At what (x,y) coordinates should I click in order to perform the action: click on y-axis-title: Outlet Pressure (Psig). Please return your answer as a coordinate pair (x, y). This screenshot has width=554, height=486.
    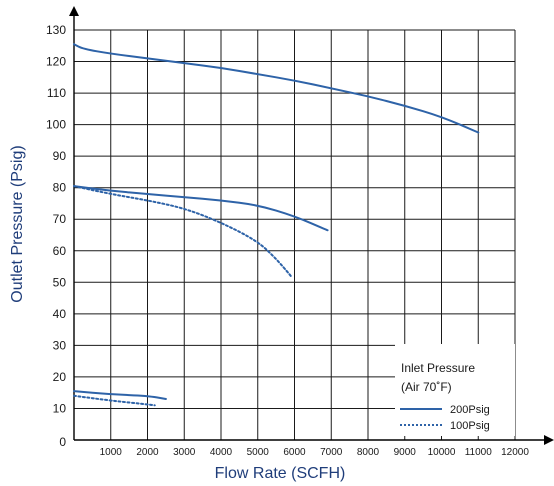
    Looking at the image, I should click on (17, 223).